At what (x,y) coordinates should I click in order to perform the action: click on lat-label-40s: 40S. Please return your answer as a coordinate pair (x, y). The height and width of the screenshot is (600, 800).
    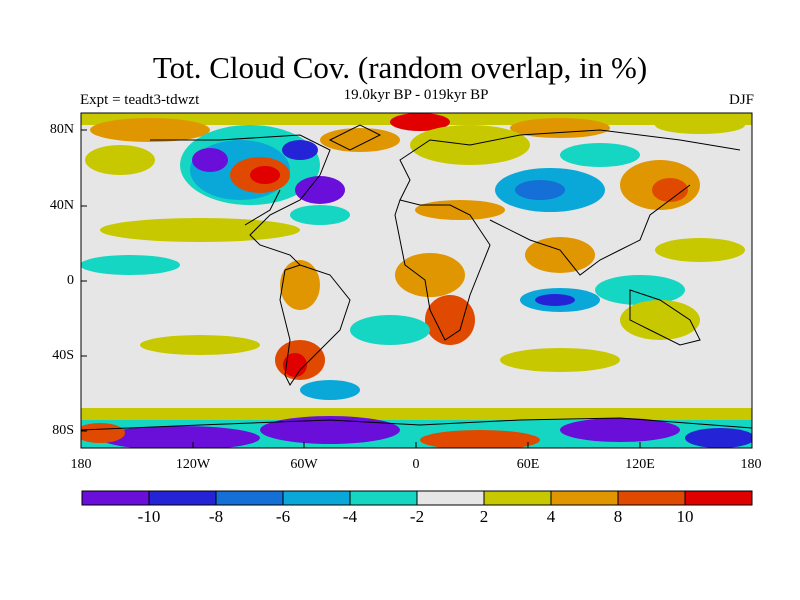
    Looking at the image, I should click on (63, 355).